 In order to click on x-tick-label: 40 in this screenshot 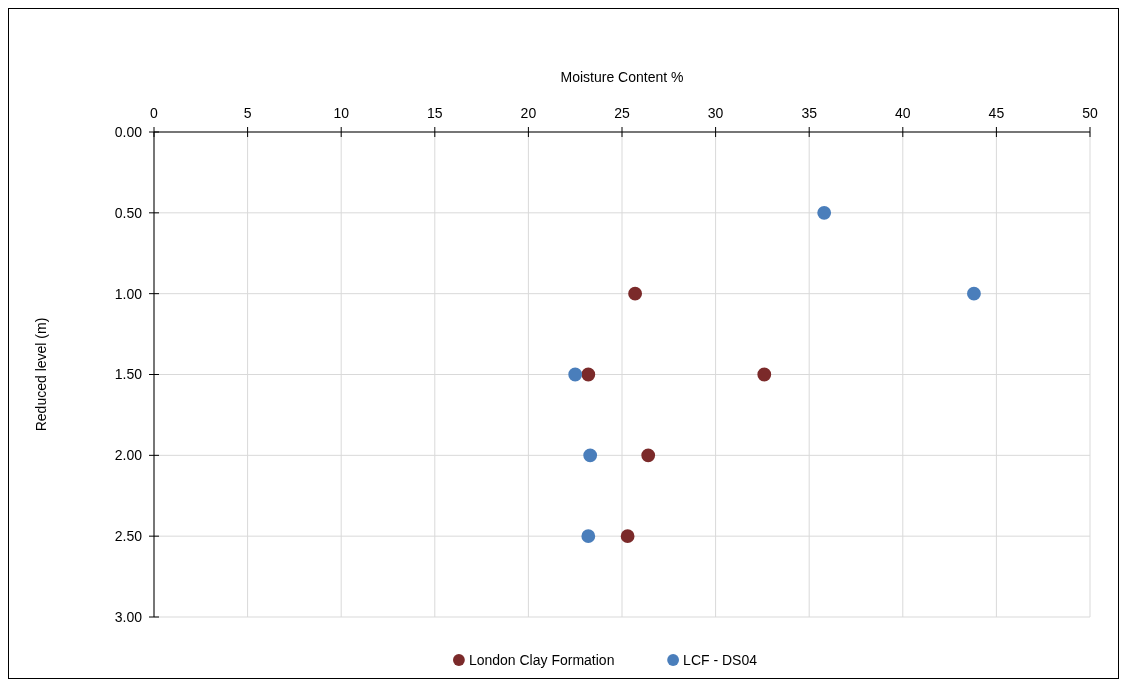, I will do `click(903, 113)`.